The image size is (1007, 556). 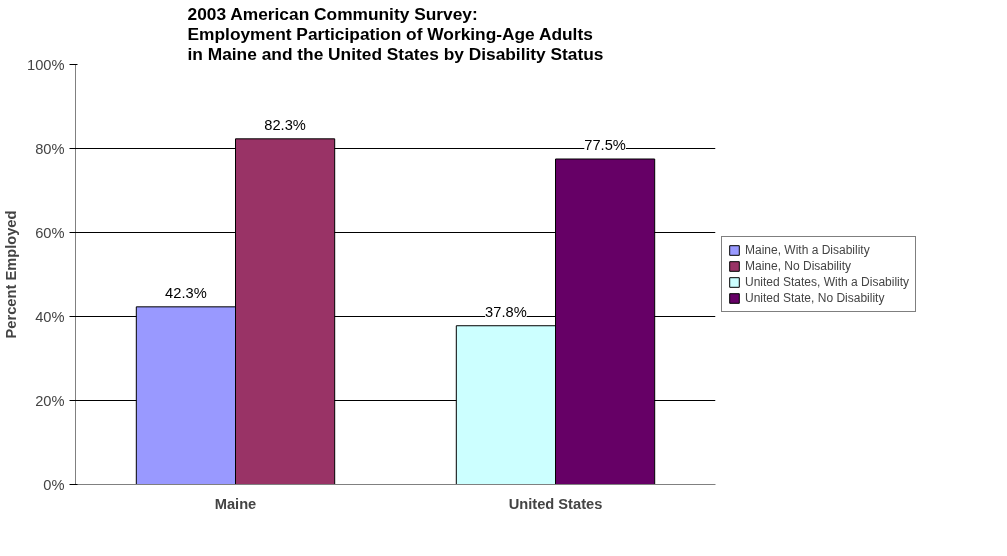 What do you see at coordinates (50, 148) in the screenshot?
I see `y-tick-label: 80%` at bounding box center [50, 148].